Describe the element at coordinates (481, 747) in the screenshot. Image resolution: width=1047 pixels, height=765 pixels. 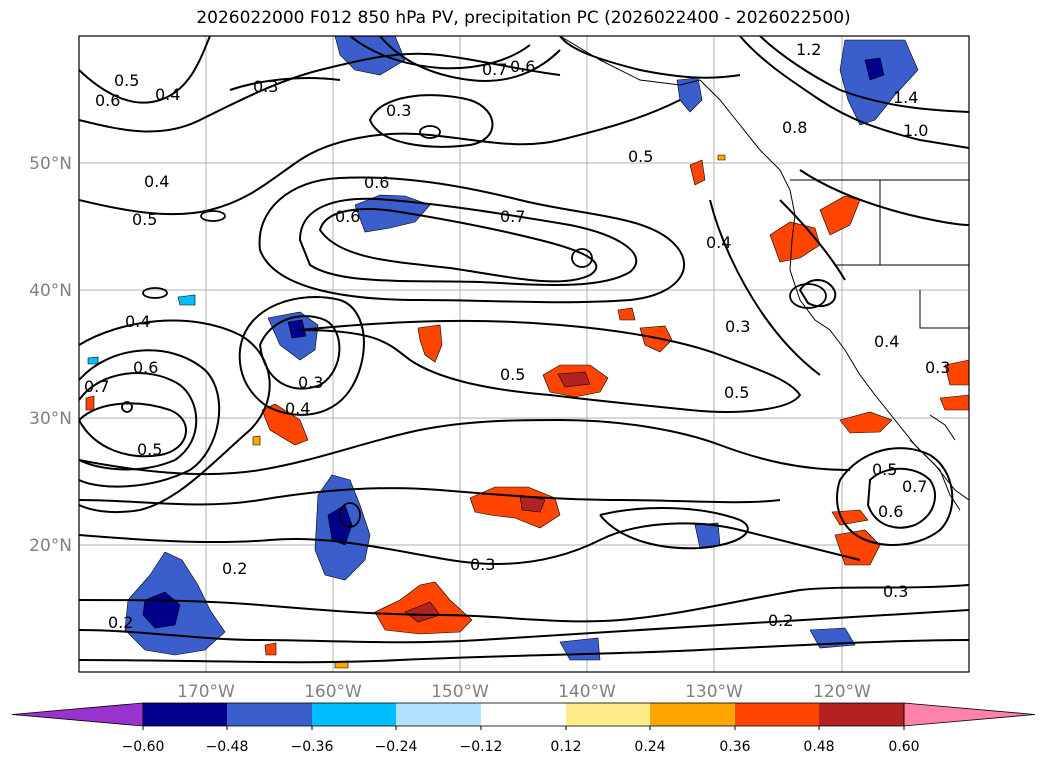
I see `colorbar-label: −0.12` at that location.